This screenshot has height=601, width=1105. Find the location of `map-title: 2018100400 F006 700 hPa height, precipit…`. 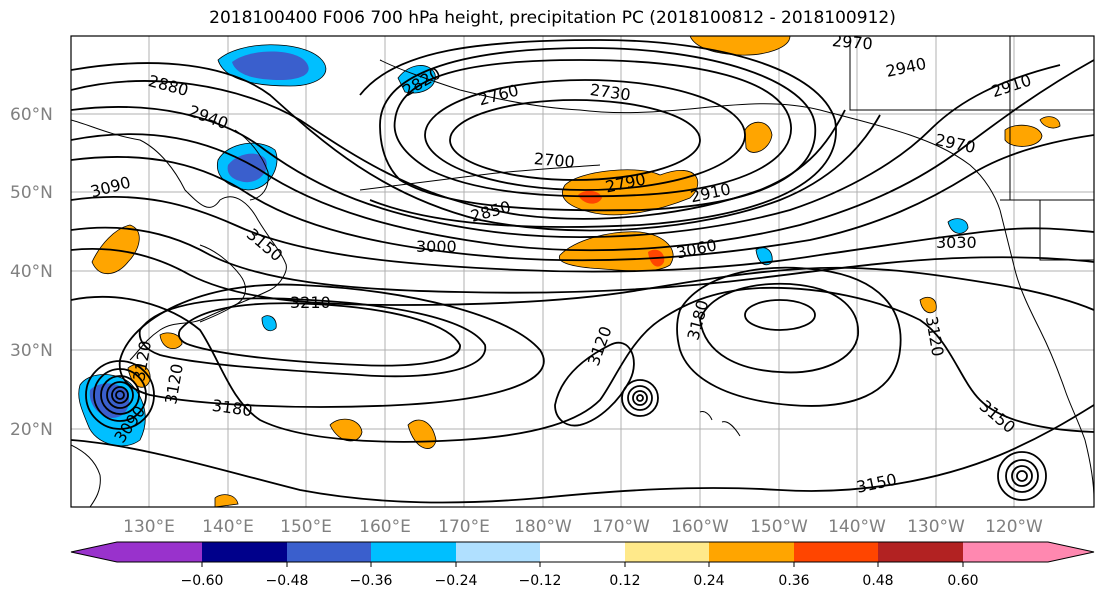

map-title: 2018100400 F006 700 hPa height, precipit… is located at coordinates (552, 18).